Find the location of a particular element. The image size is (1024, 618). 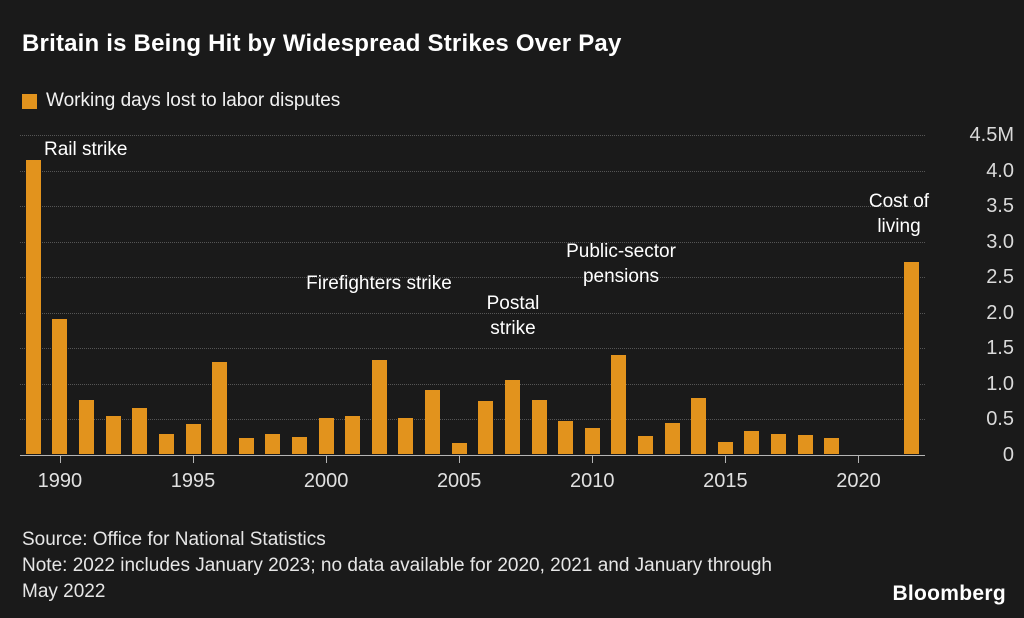

bar-1995 is located at coordinates (193, 439).